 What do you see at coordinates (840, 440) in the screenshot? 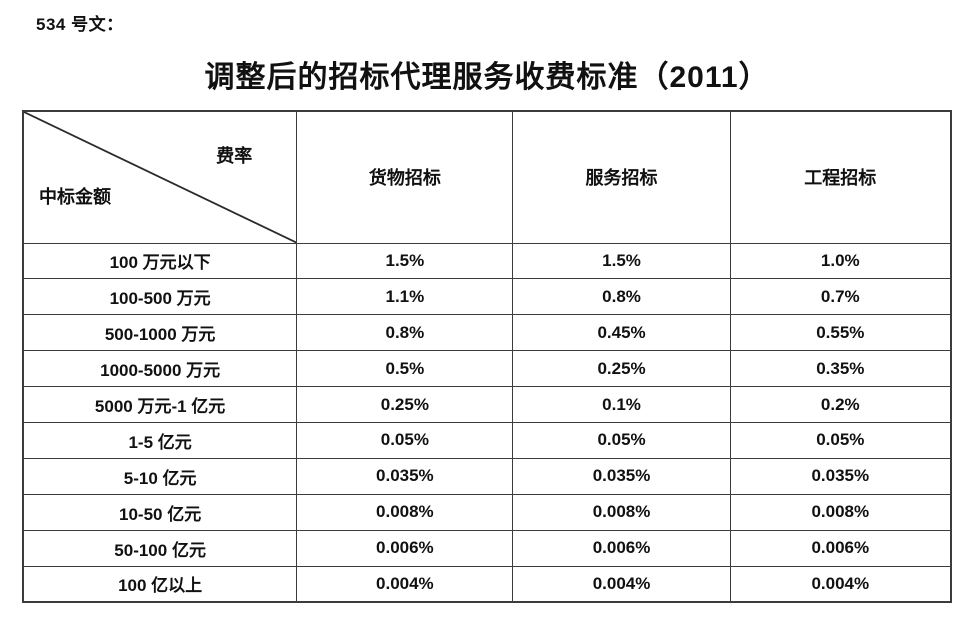
I see `engineering-rate-cell: 0.05%` at bounding box center [840, 440].